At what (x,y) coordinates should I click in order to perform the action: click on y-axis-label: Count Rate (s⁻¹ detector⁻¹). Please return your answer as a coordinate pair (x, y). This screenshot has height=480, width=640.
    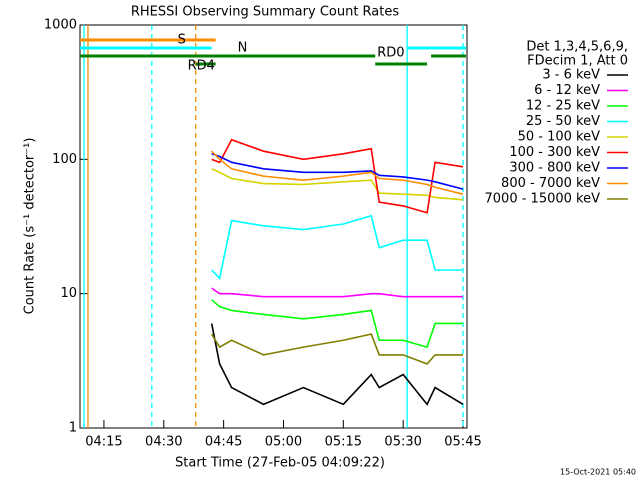
    Looking at the image, I should click on (30, 226).